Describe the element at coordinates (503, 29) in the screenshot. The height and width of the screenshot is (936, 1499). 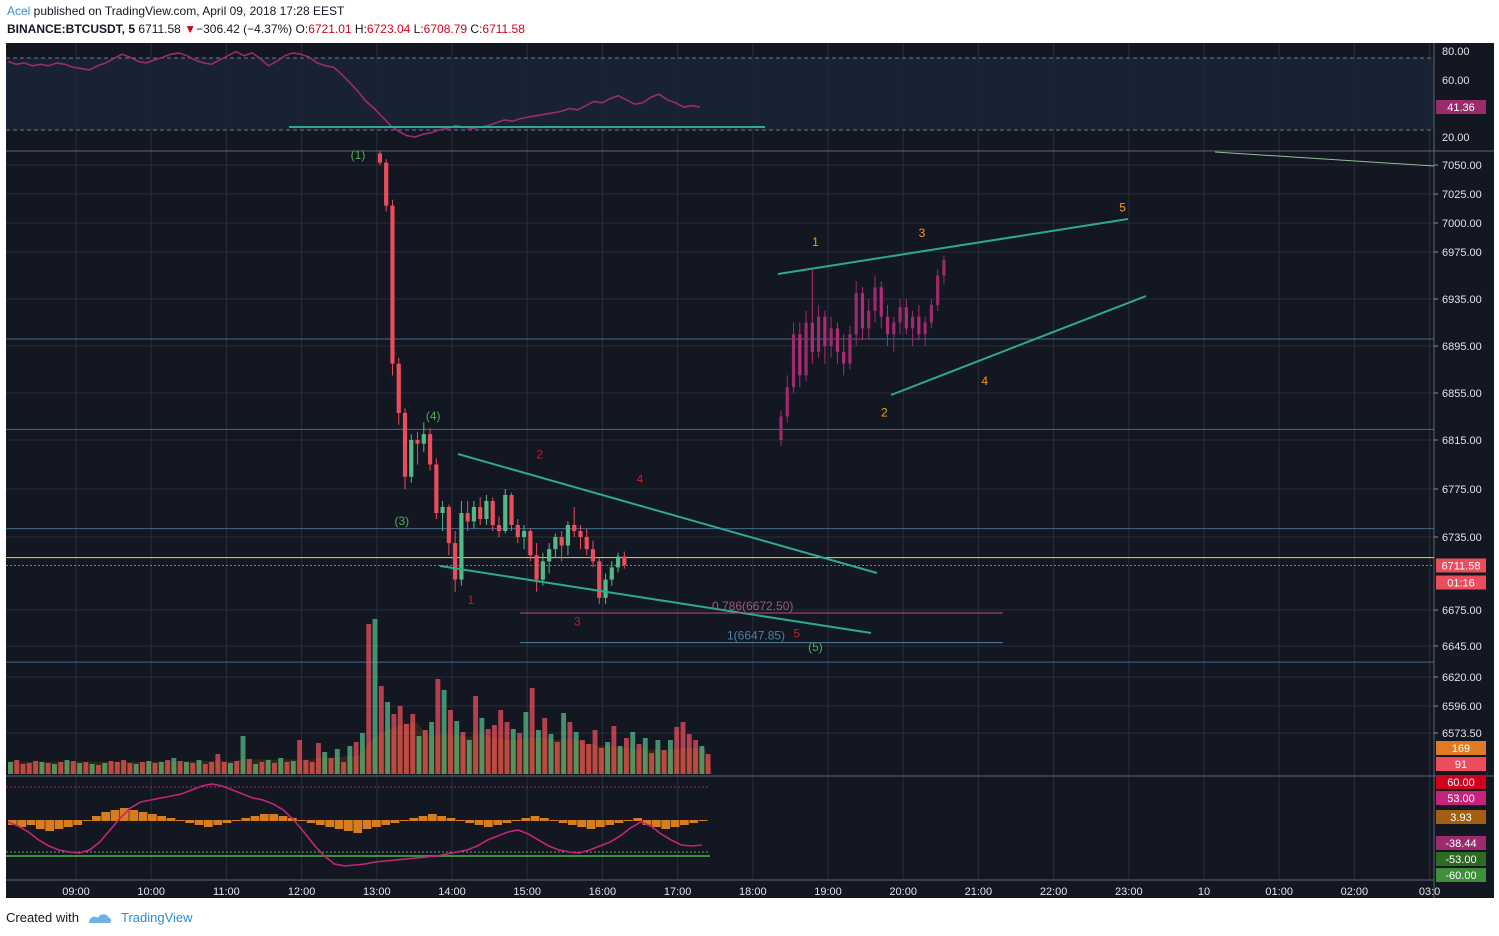
I see `close-value: 6711.58` at that location.